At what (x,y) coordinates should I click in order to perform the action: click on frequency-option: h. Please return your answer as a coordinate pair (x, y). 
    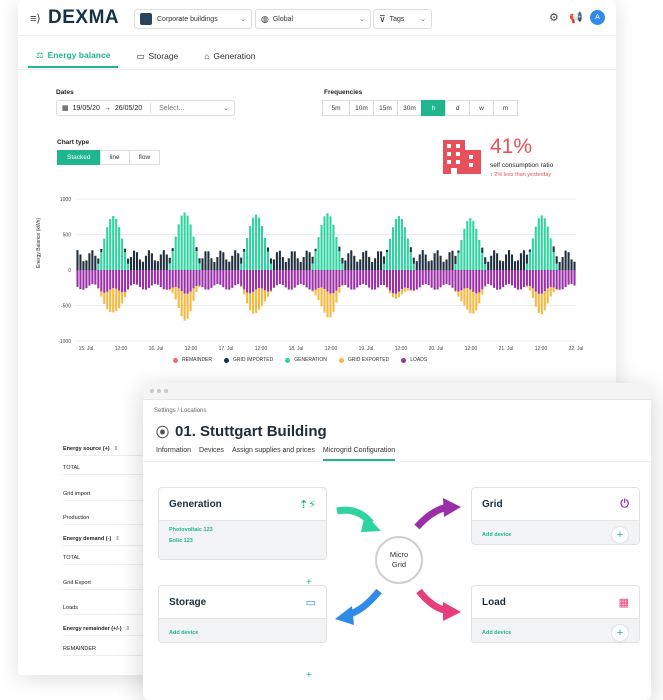
    Looking at the image, I should click on (433, 108).